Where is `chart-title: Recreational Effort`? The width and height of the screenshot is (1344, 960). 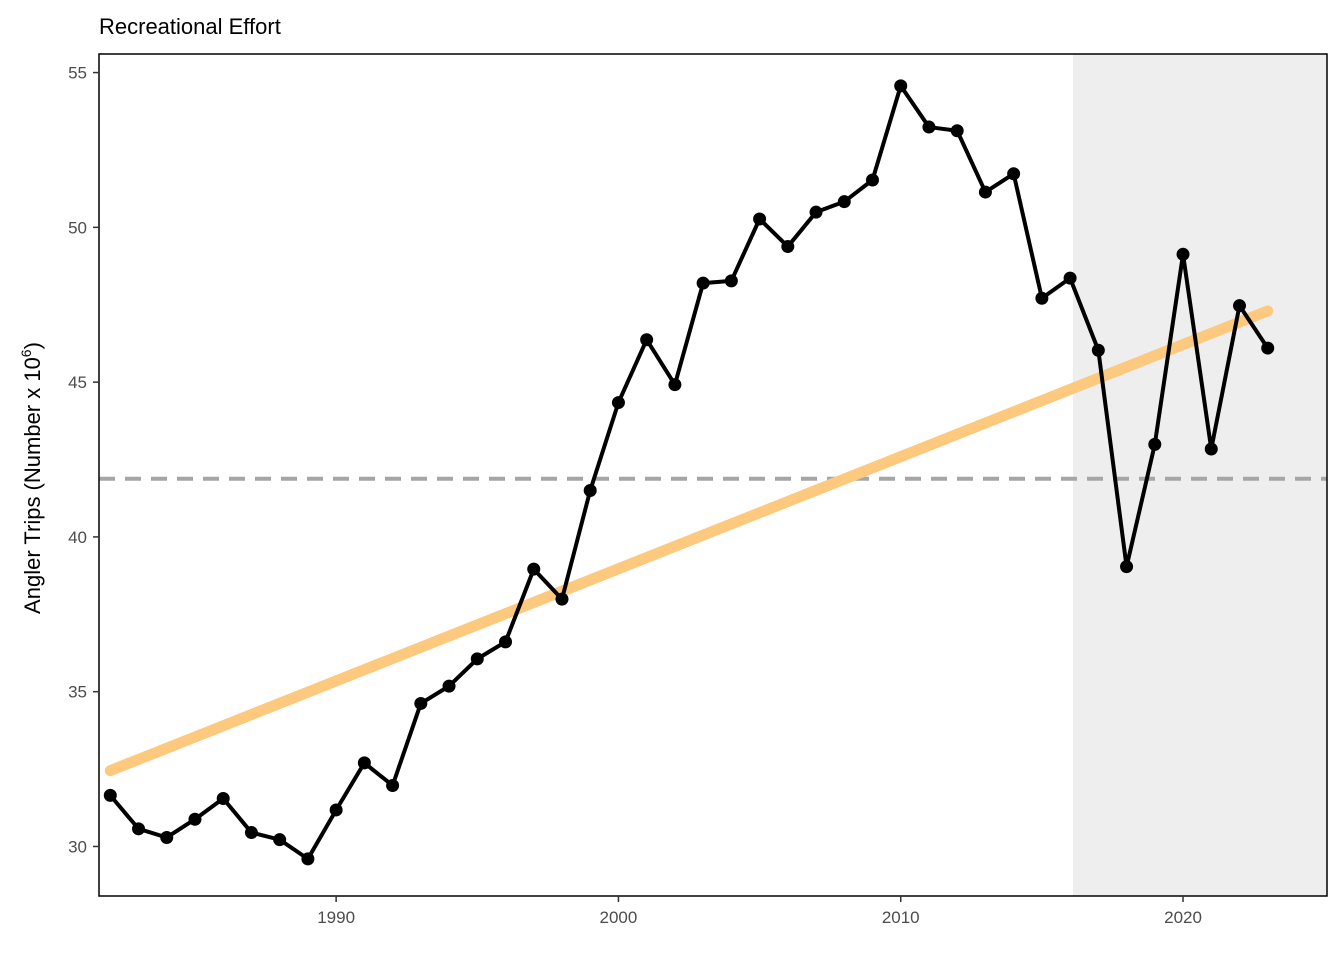 chart-title: Recreational Effort is located at coordinates (190, 26).